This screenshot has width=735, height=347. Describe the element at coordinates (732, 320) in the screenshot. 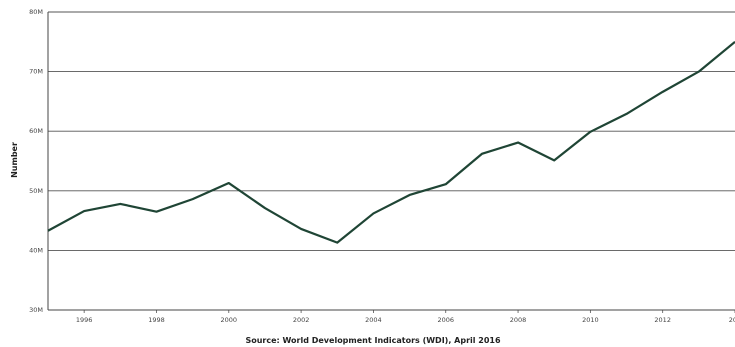

I see `x-tick-label: 201` at that location.